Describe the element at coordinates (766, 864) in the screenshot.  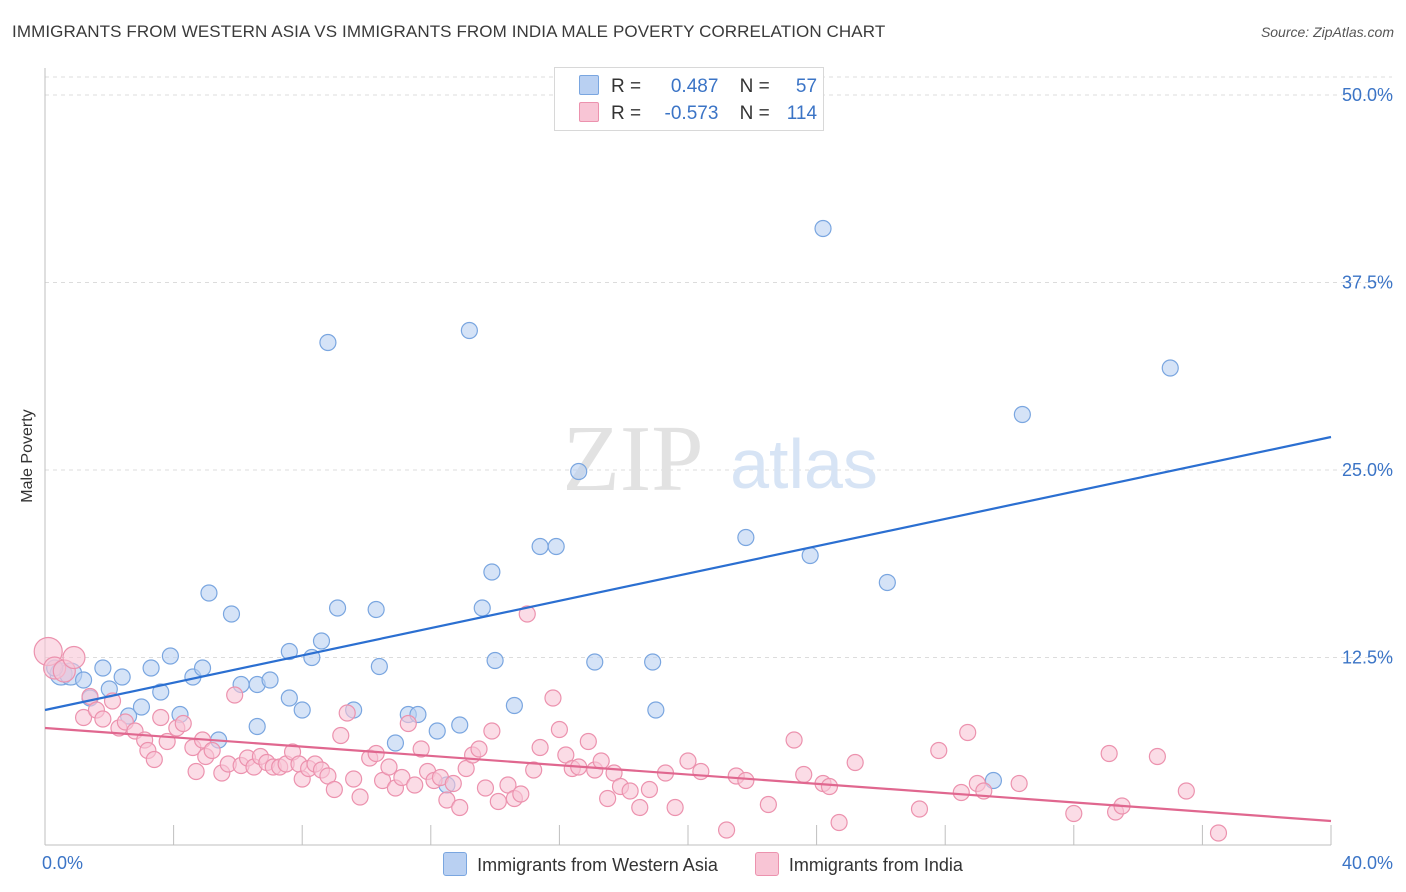
I see `series-swatch-india` at that location.